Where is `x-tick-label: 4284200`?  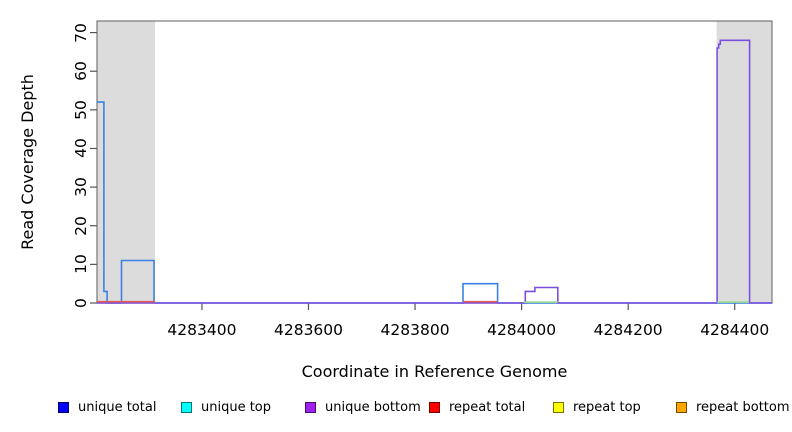 x-tick-label: 4284200 is located at coordinates (628, 330).